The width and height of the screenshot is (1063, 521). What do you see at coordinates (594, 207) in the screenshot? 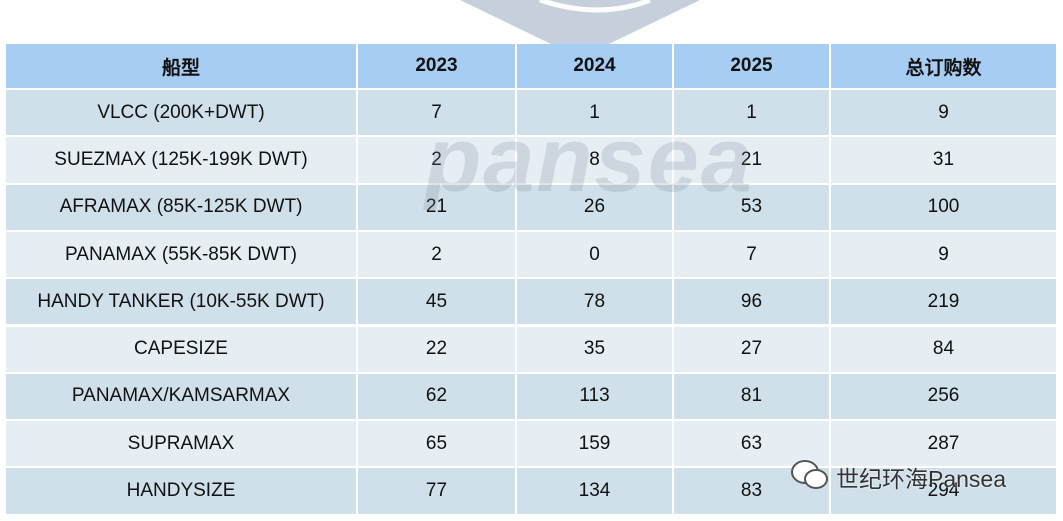
I see `number-cell: 26` at bounding box center [594, 207].